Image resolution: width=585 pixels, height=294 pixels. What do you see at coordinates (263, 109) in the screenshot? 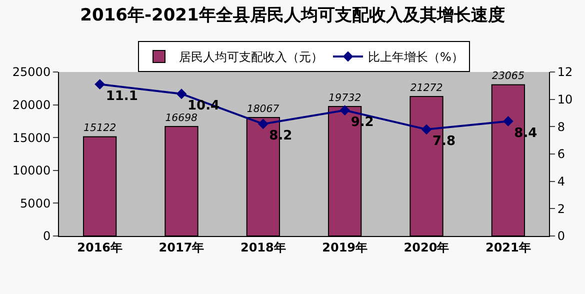
I see `data-label: 18067` at bounding box center [263, 109].